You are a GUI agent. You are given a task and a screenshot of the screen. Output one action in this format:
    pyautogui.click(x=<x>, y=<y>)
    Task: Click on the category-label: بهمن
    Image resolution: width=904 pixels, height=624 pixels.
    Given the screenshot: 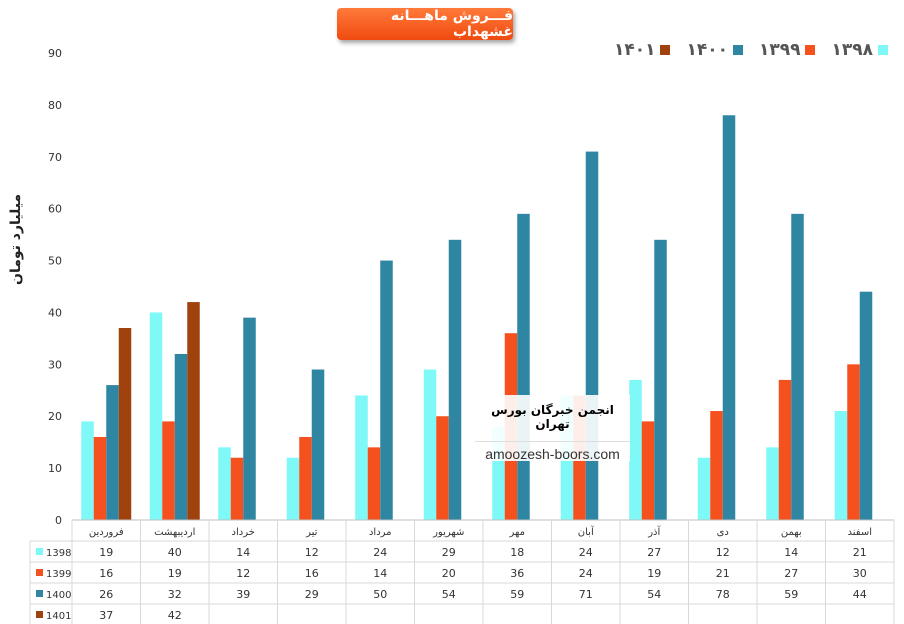 What is the action you would take?
    pyautogui.click(x=791, y=532)
    